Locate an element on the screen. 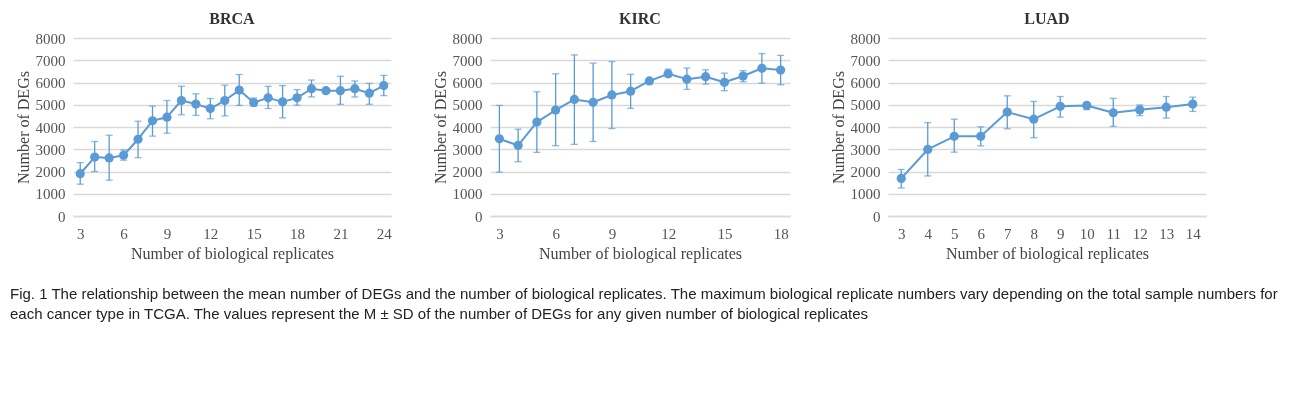 The width and height of the screenshot is (1290, 413). chart-title: BRCA is located at coordinates (232, 18).